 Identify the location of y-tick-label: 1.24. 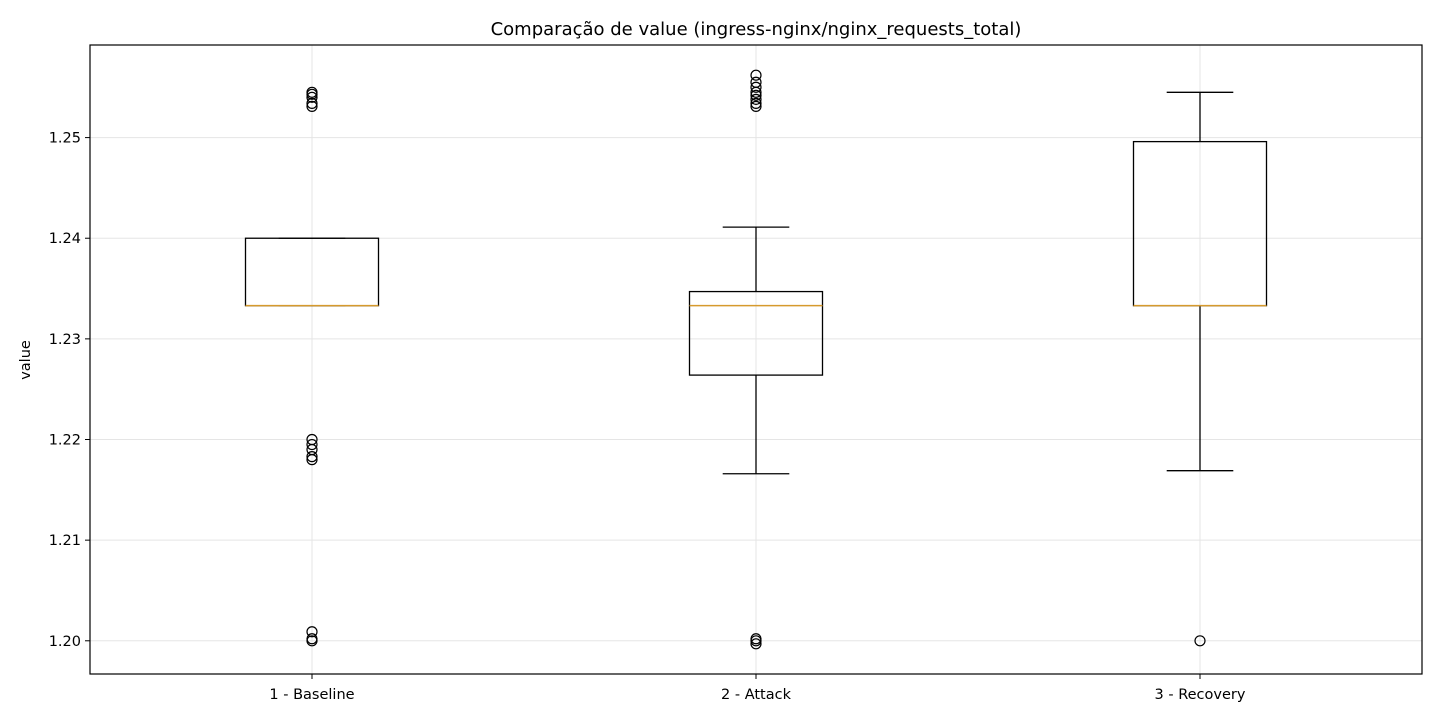
(65, 239).